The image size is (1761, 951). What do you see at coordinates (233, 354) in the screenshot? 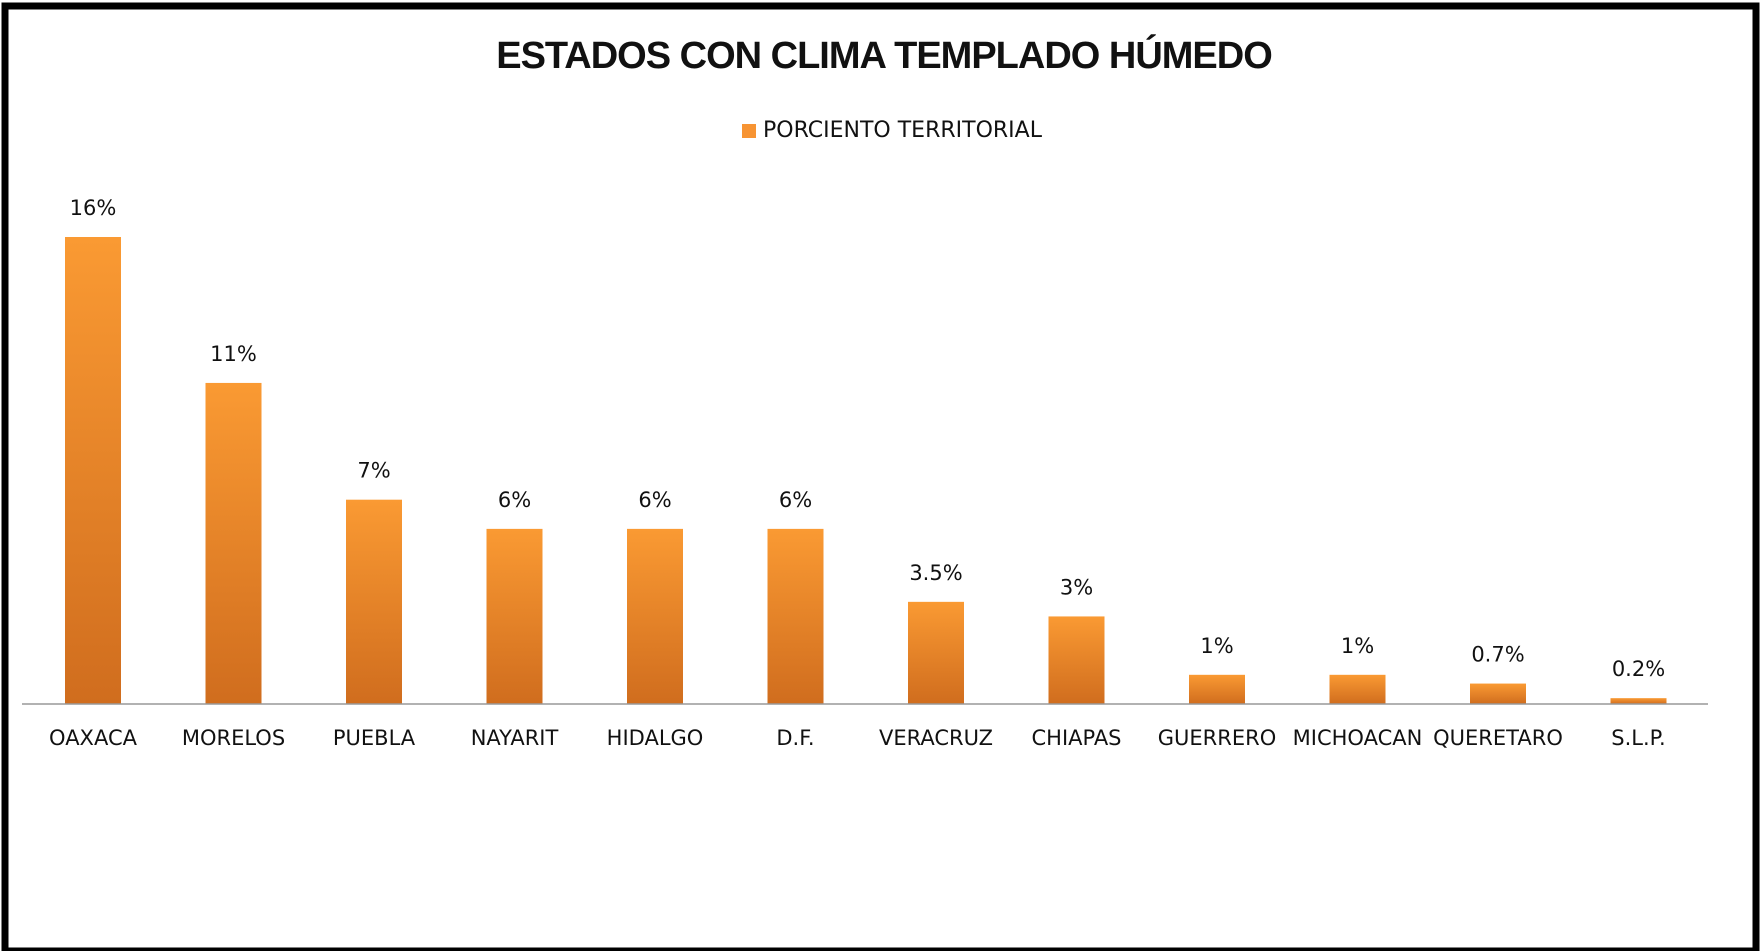
I see `data-label: 11%` at bounding box center [233, 354].